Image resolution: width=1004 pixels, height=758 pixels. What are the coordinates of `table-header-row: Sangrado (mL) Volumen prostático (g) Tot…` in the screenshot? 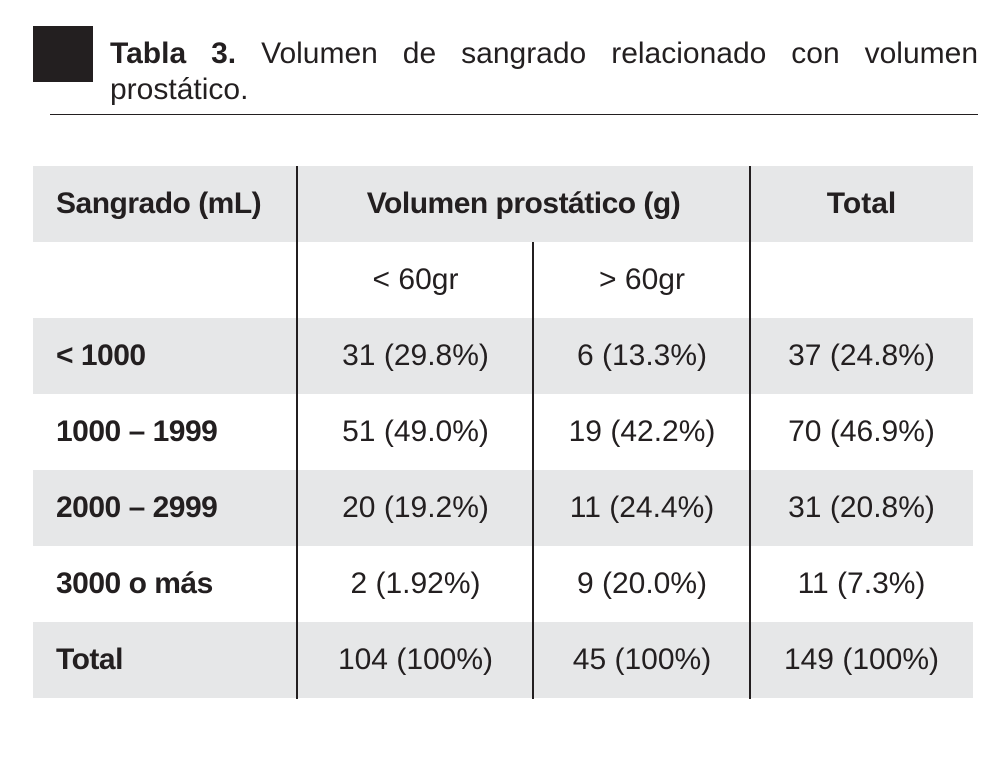 It's located at (503, 204).